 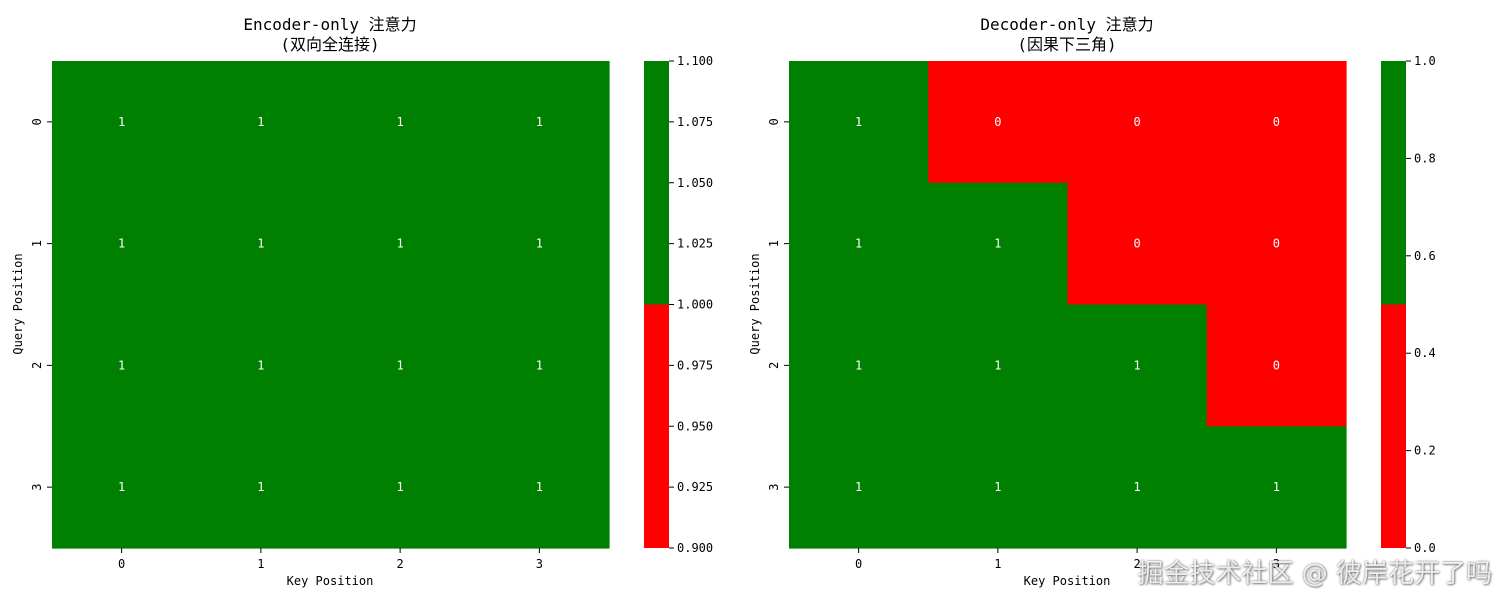 I want to click on colorbar-tick-label: 0.950, so click(x=695, y=426).